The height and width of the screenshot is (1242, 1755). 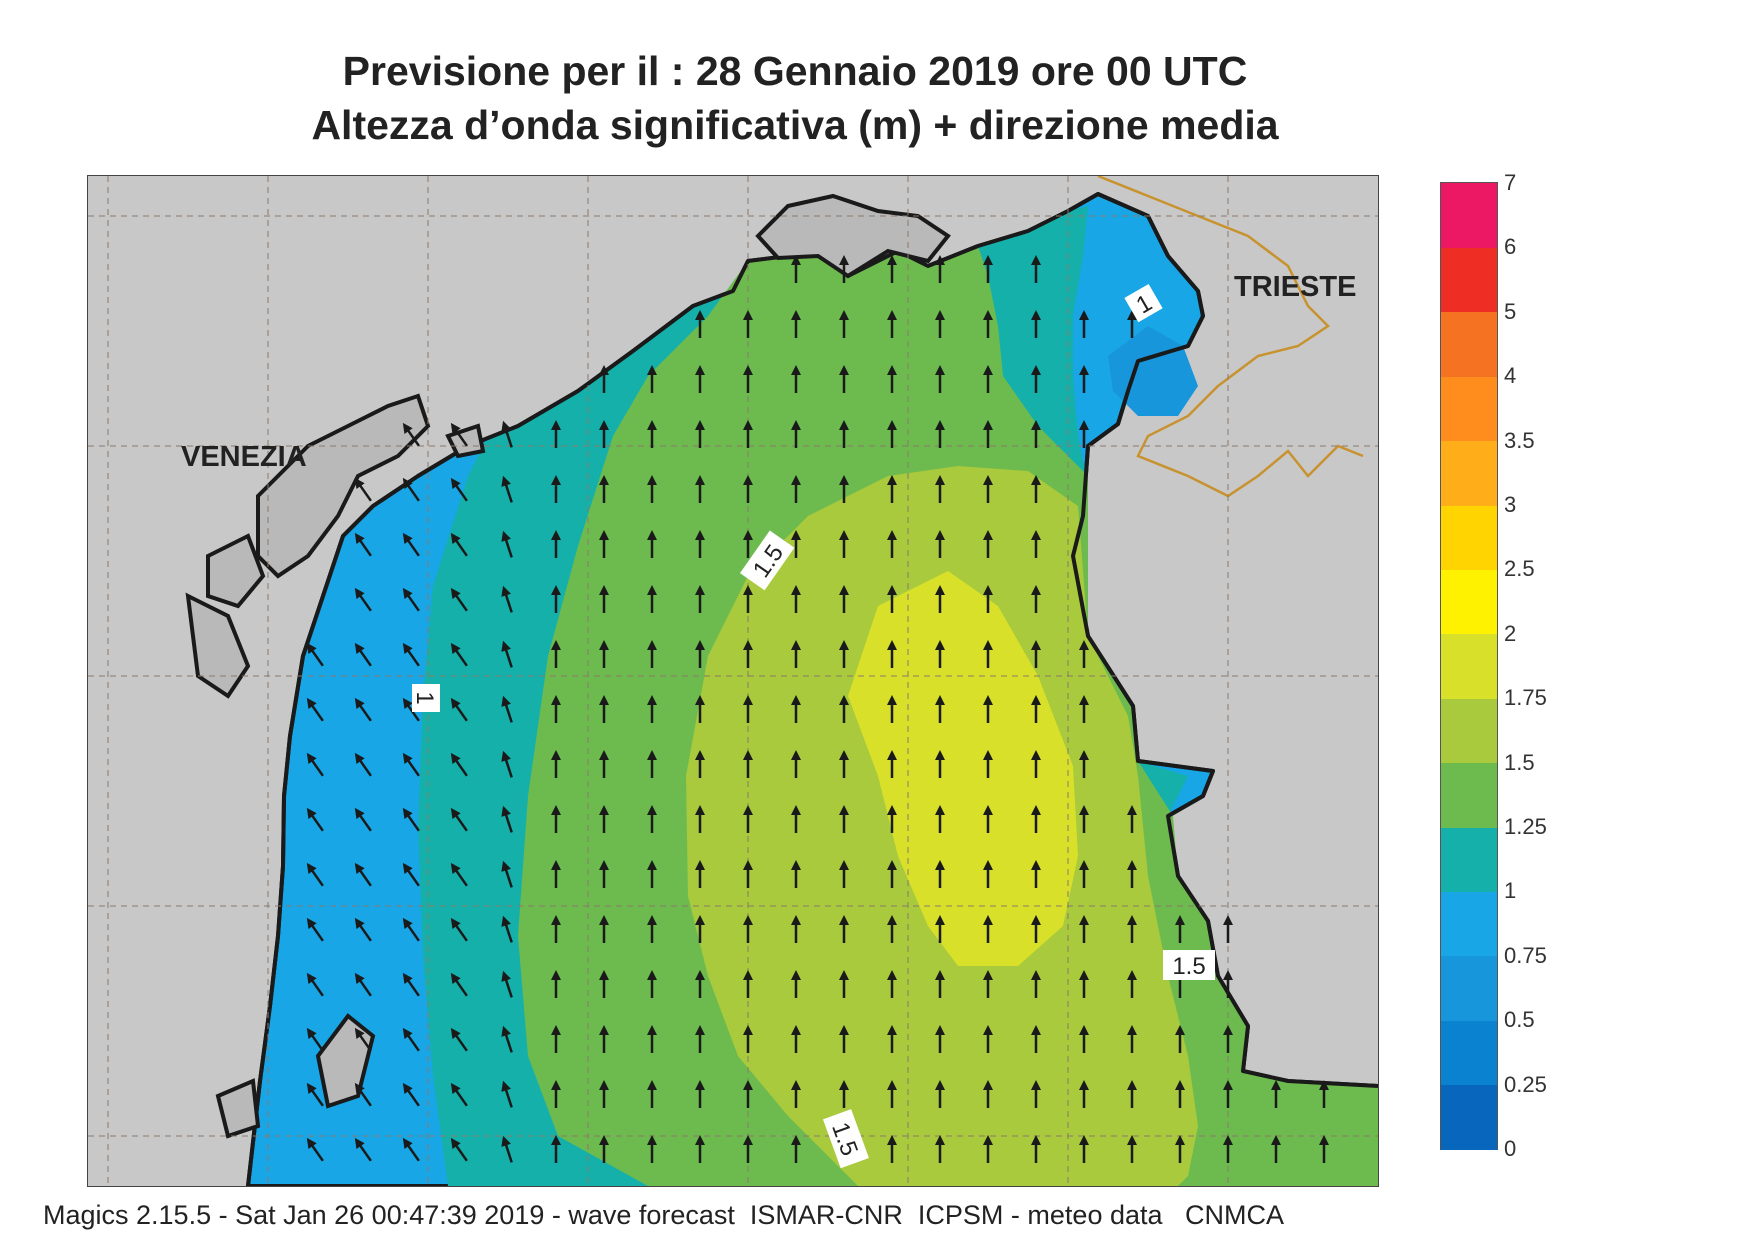 I want to click on colorbar-label: 2, so click(x=1510, y=633).